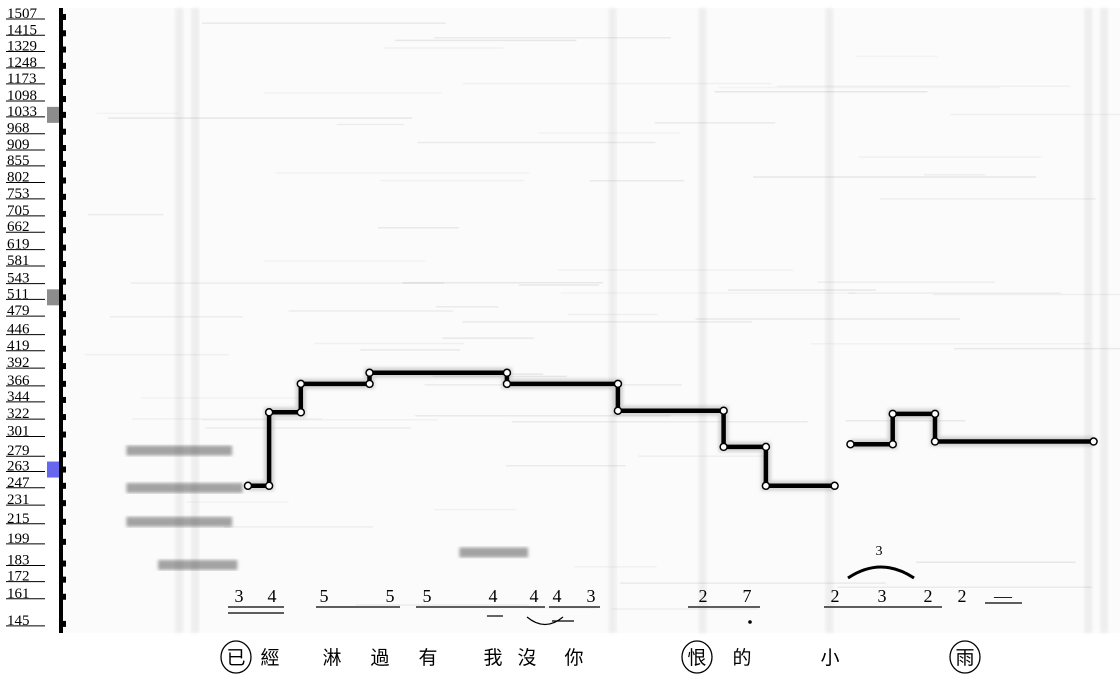  What do you see at coordinates (18, 539) in the screenshot?
I see `y-tick-label: 199` at bounding box center [18, 539].